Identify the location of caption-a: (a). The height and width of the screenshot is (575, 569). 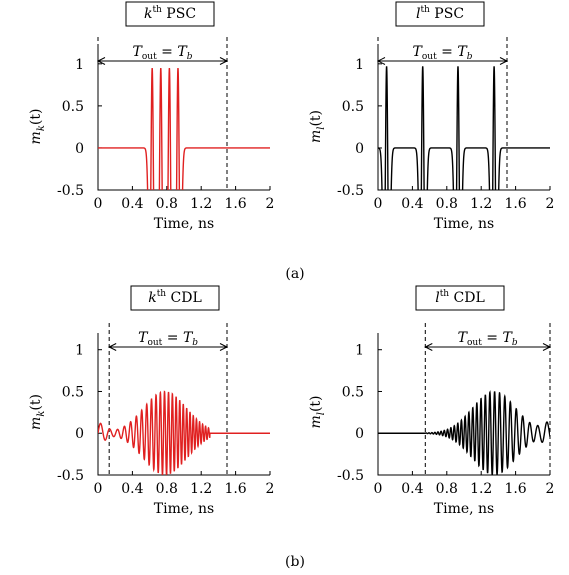
(294, 274).